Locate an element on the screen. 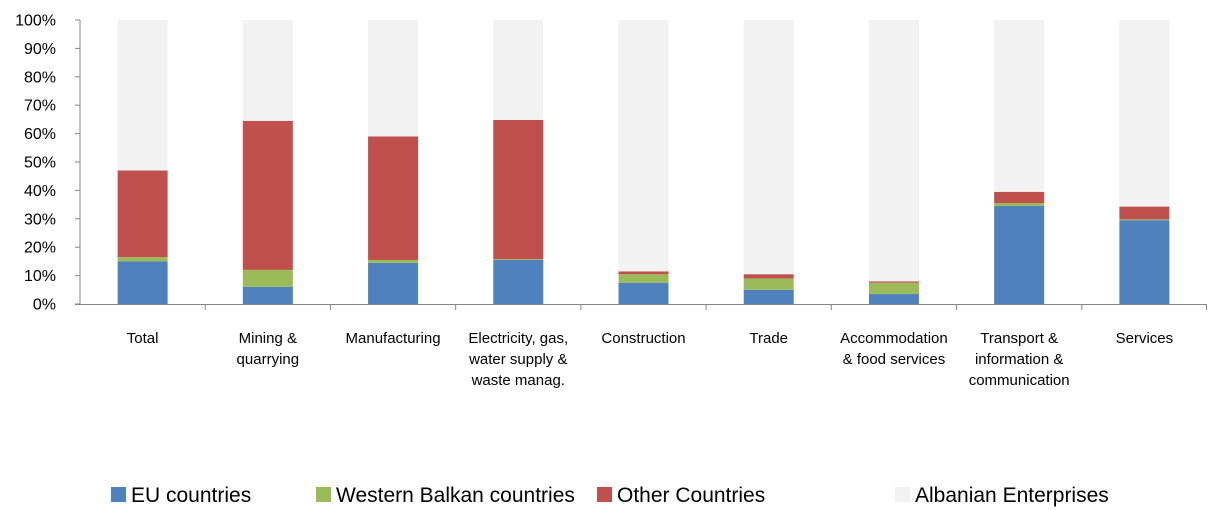 Image resolution: width=1212 pixels, height=510 pixels. y-tick-label: 90% is located at coordinates (40, 49).